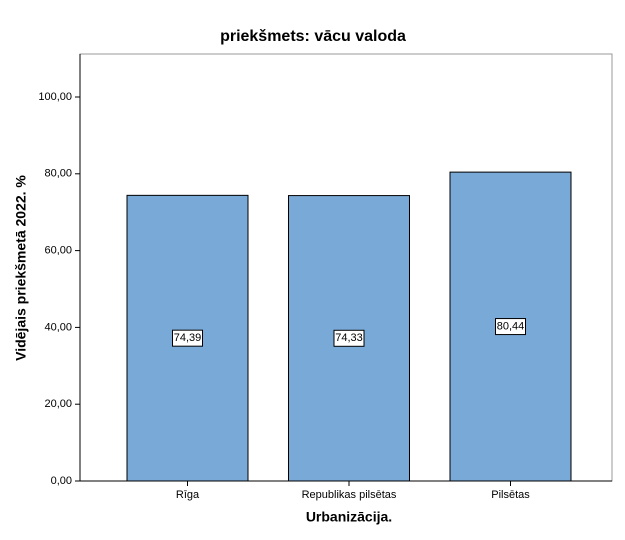  Describe the element at coordinates (58, 404) in the screenshot. I see `y-tick-label: 20,00` at that location.